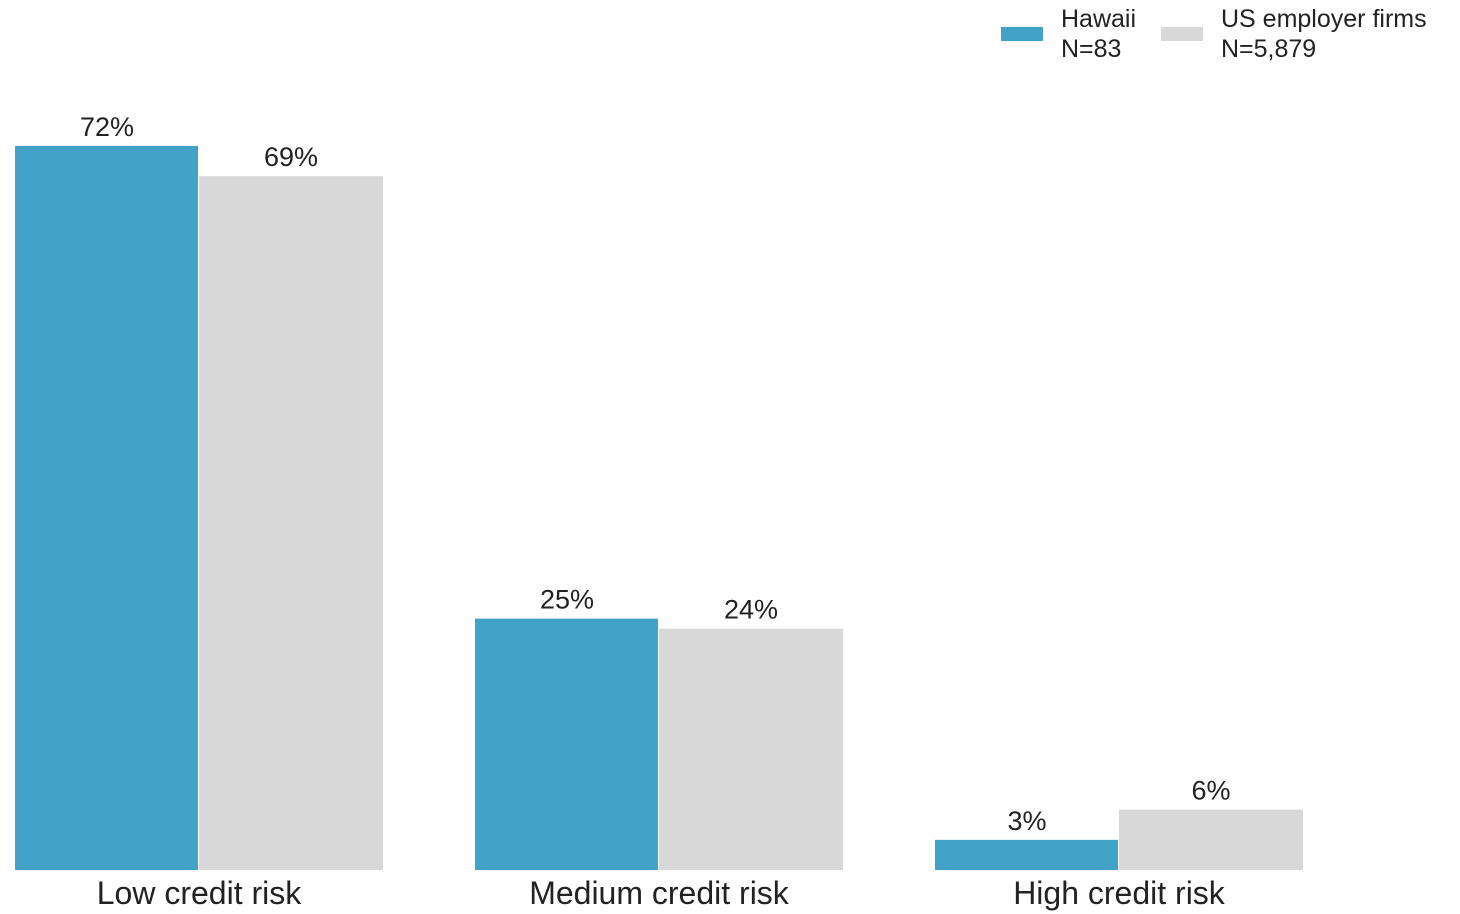  What do you see at coordinates (1210, 791) in the screenshot?
I see `data-label-us-employer-firms-high-credit-risk: 6%` at bounding box center [1210, 791].